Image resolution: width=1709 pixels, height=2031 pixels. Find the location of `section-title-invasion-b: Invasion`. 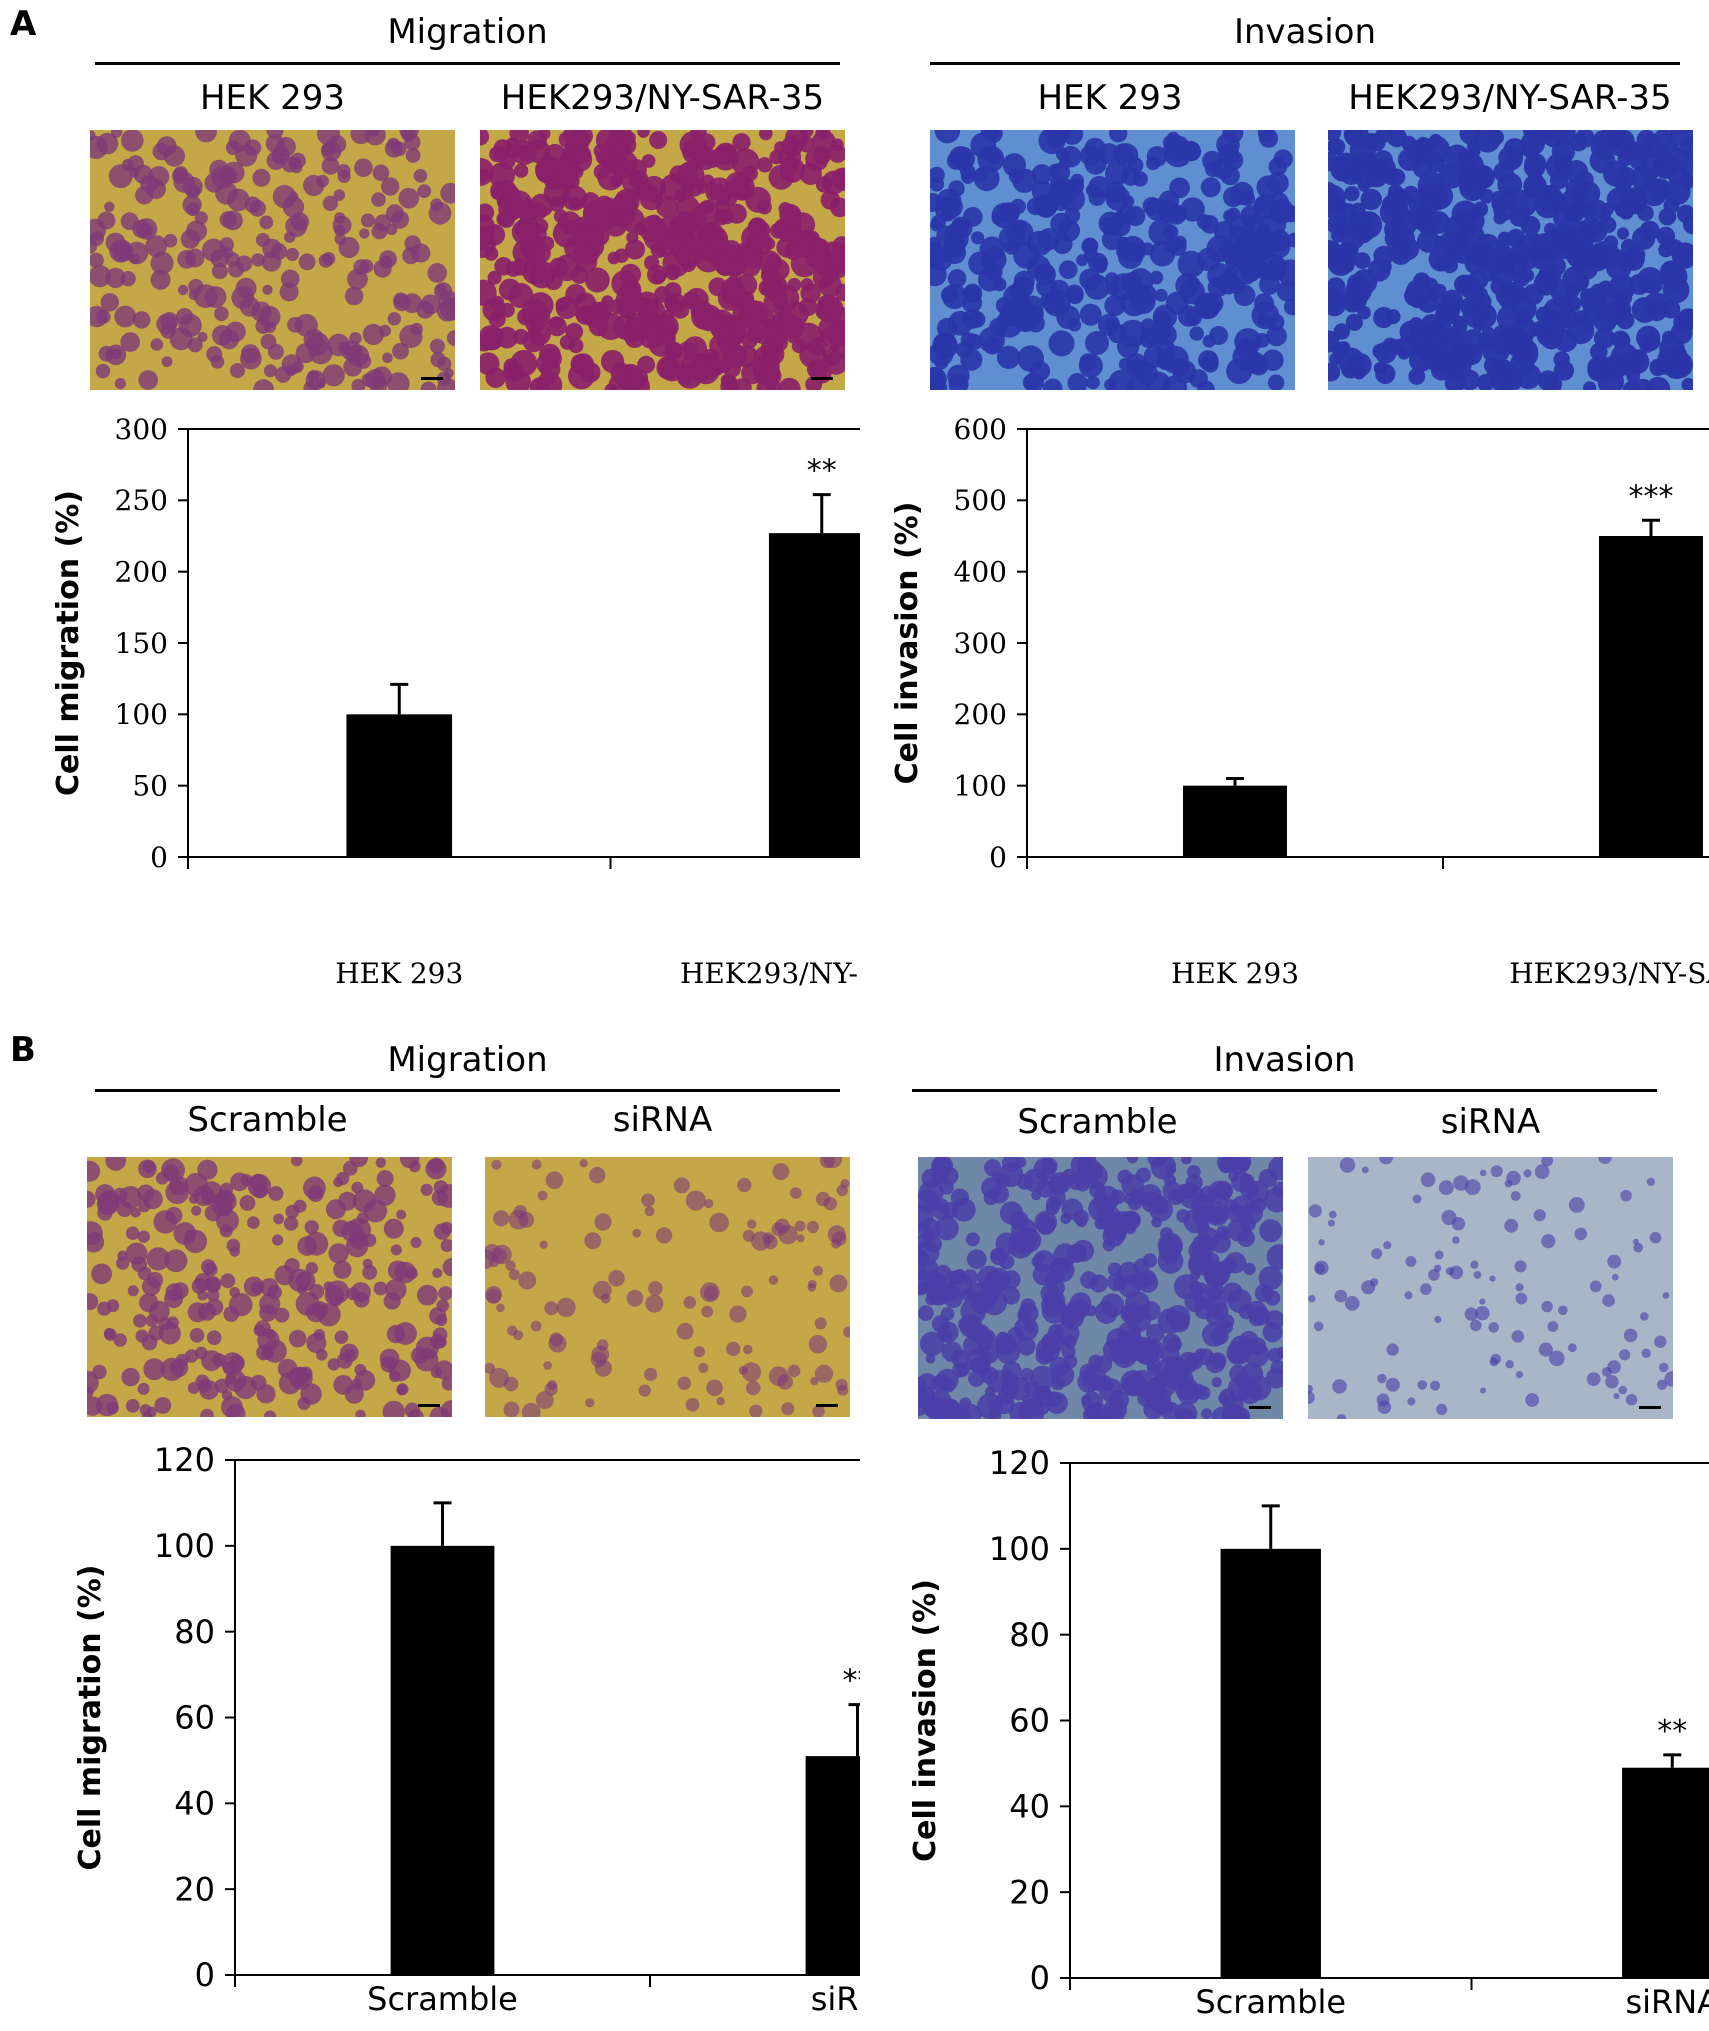

section-title-invasion-b: Invasion is located at coordinates (1284, 1060).